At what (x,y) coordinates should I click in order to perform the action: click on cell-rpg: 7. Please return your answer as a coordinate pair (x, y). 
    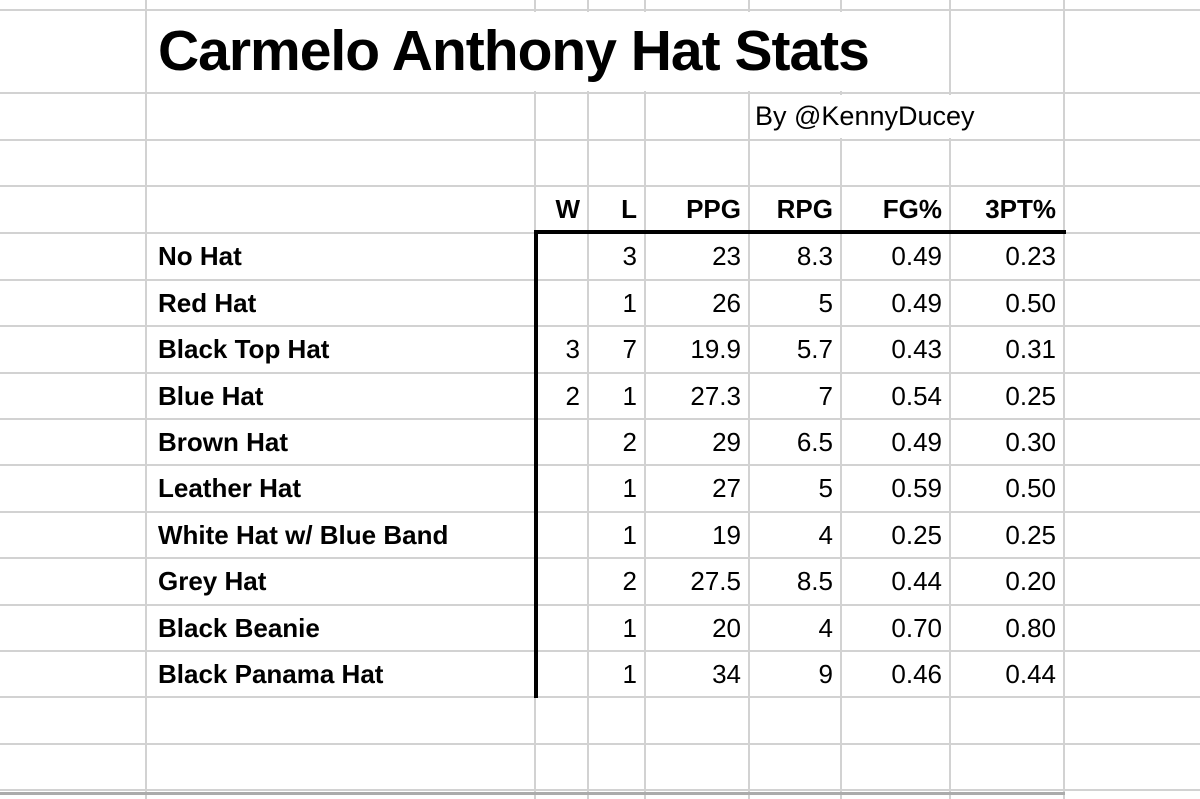
    Looking at the image, I should click on (825, 396).